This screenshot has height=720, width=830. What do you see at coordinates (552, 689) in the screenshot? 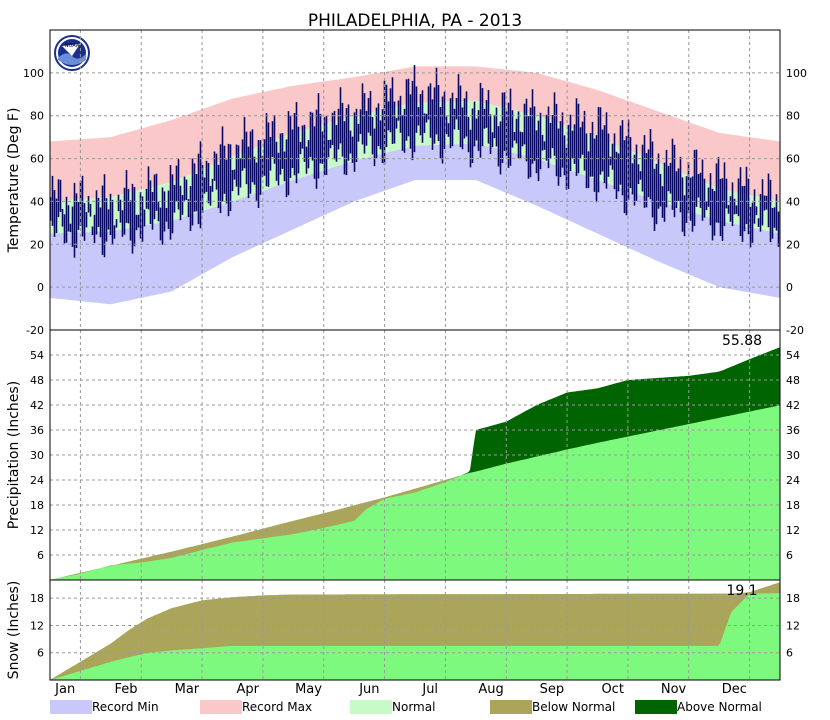
I see `month-label: Sep` at bounding box center [552, 689].